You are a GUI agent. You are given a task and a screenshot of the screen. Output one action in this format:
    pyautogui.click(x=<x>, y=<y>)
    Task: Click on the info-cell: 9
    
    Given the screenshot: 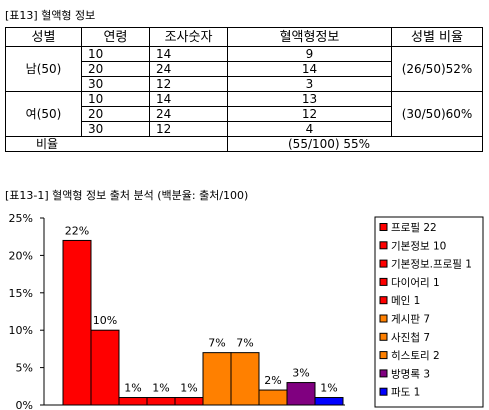 What is the action you would take?
    pyautogui.click(x=309, y=54)
    